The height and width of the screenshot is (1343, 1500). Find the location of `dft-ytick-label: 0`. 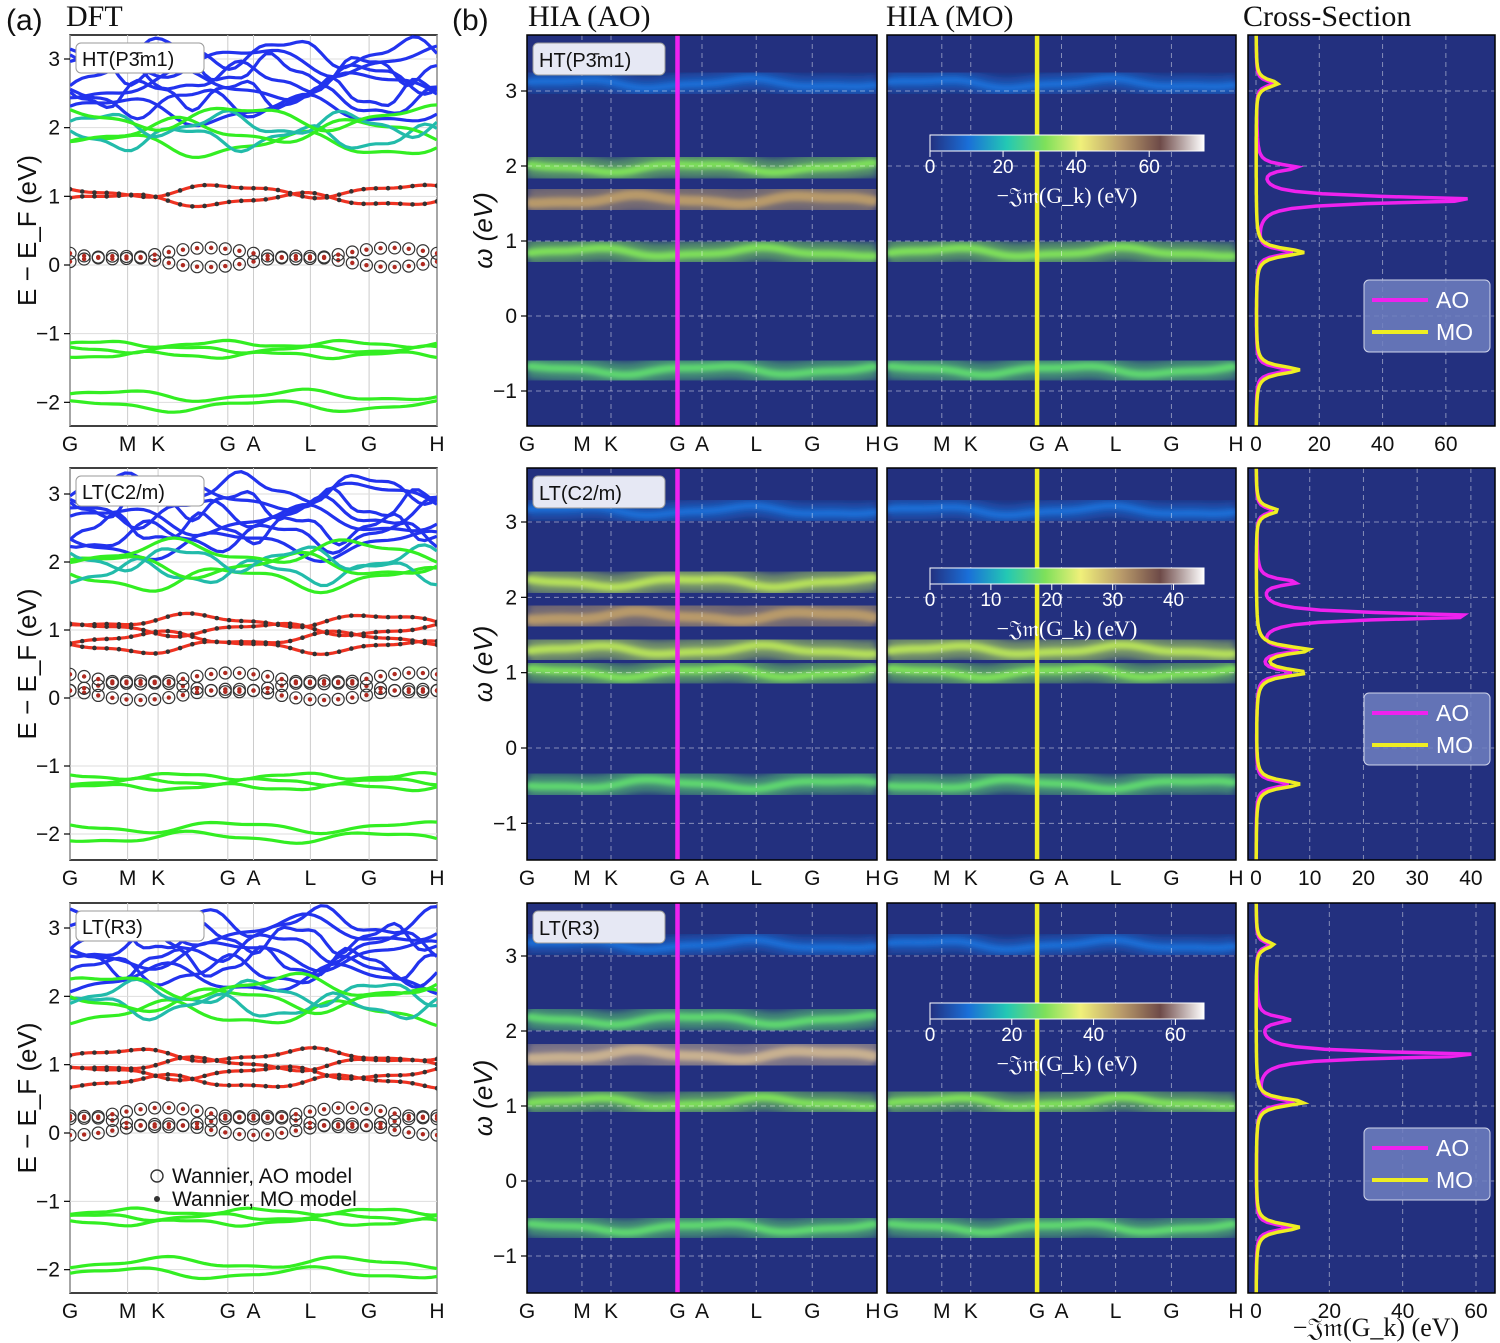

dft-ytick-label: 0 is located at coordinates (54, 698).